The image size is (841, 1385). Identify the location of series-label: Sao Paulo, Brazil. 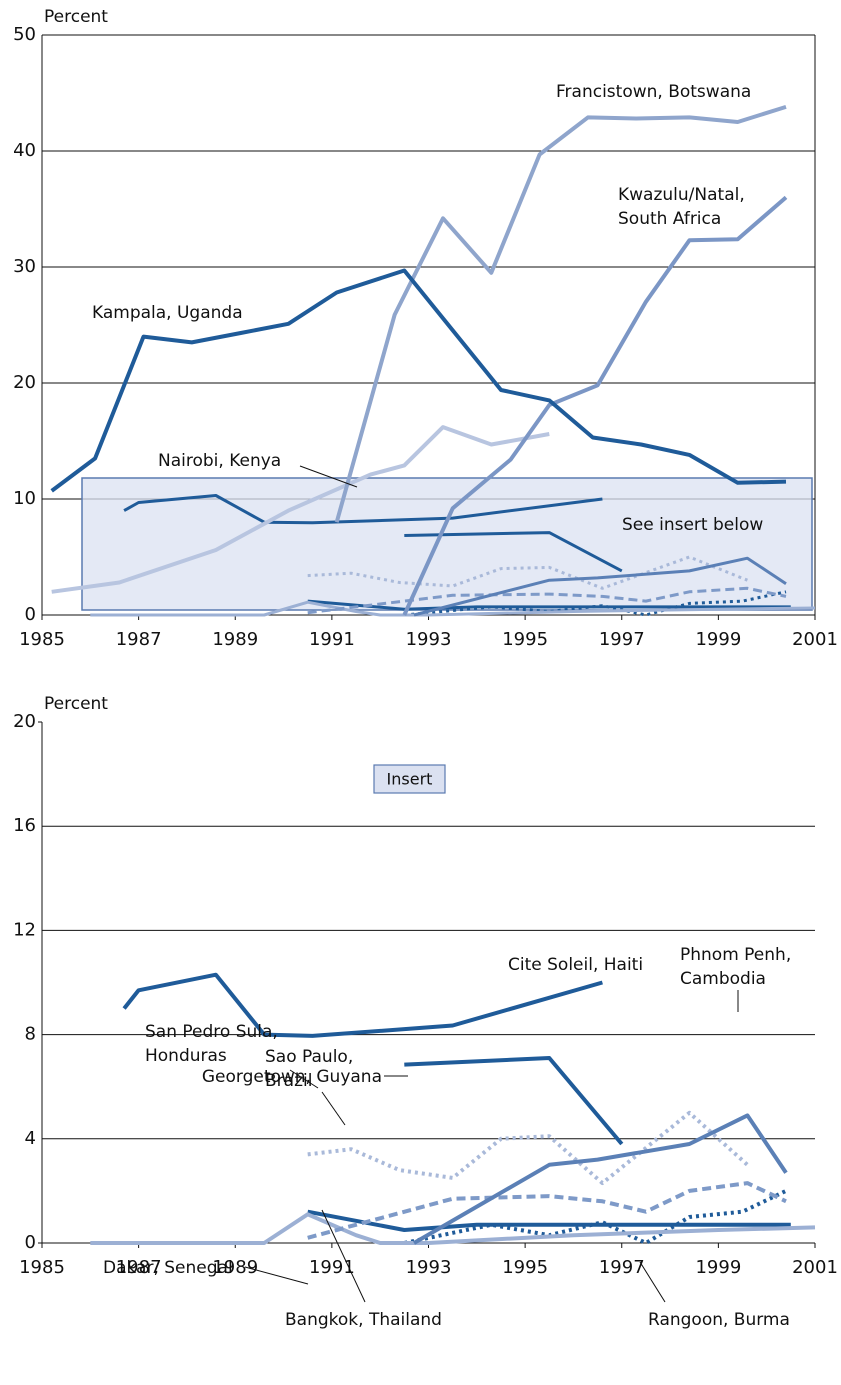
(312, 1069).